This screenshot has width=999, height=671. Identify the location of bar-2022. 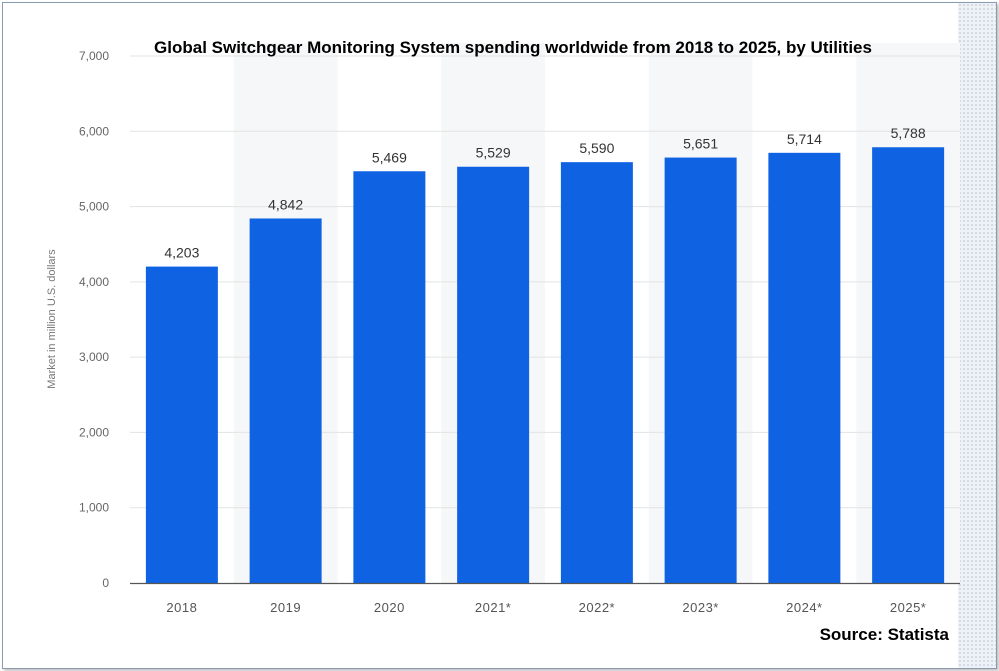
(596, 372).